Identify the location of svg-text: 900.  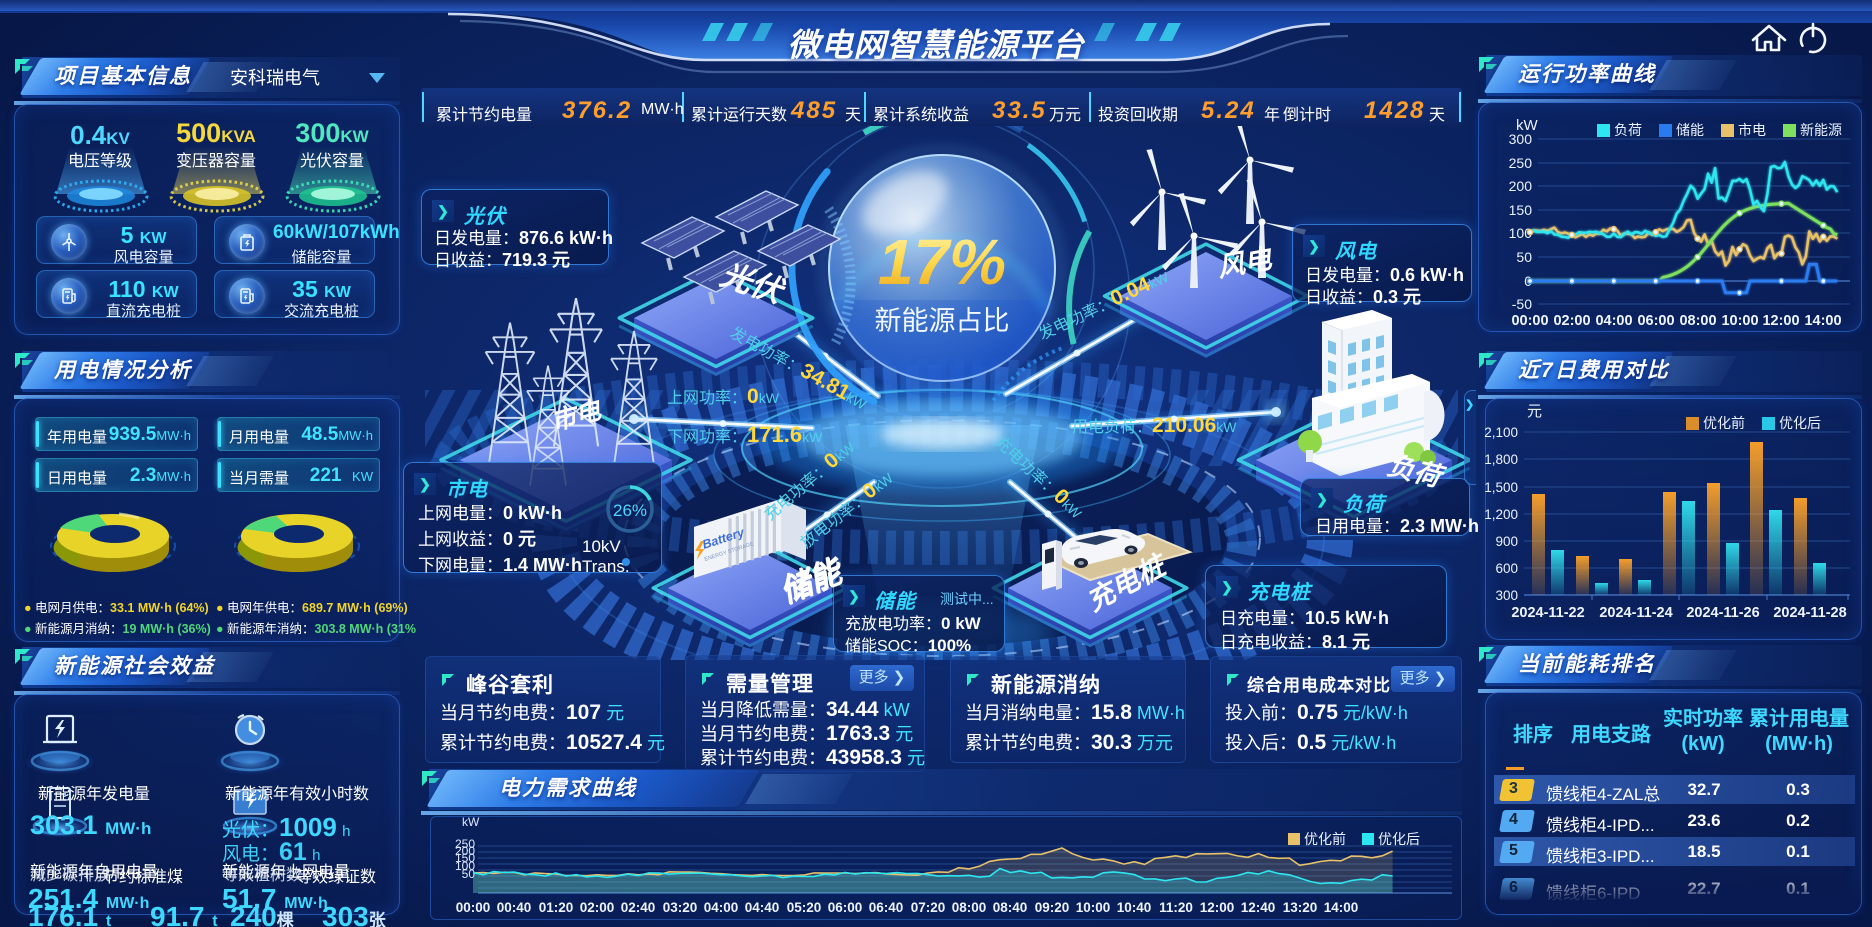
(1506, 541).